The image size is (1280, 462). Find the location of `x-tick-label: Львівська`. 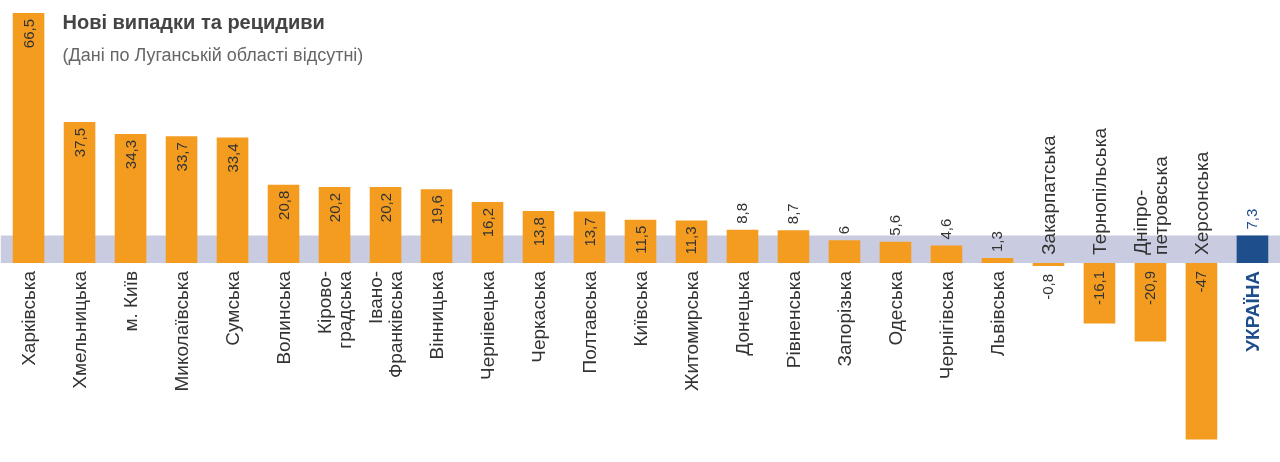

x-tick-label: Львівська is located at coordinates (997, 313).